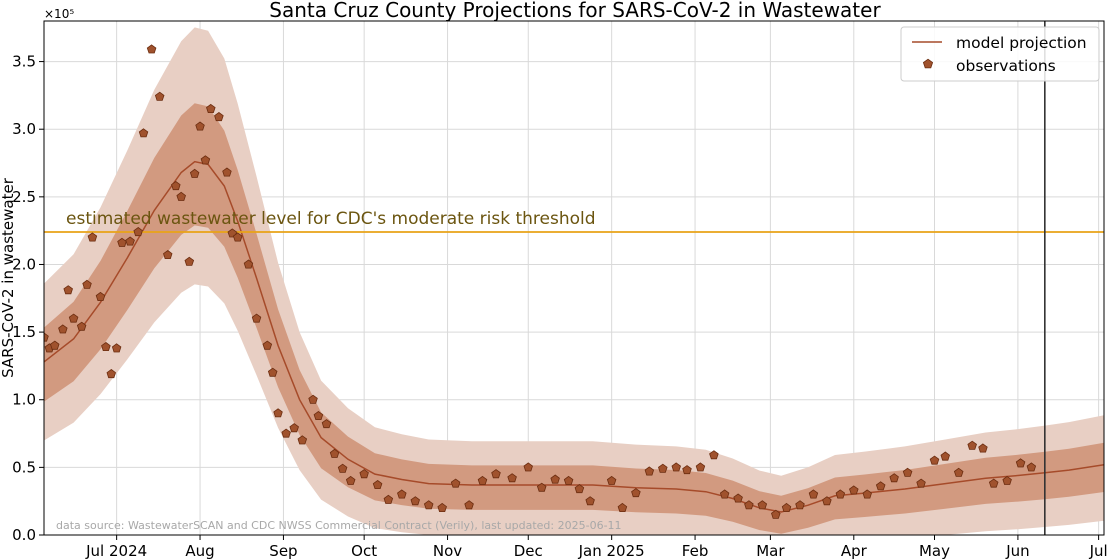 This screenshot has height=559, width=1110. Describe the element at coordinates (447, 550) in the screenshot. I see `x-tick-label: Nov` at that location.